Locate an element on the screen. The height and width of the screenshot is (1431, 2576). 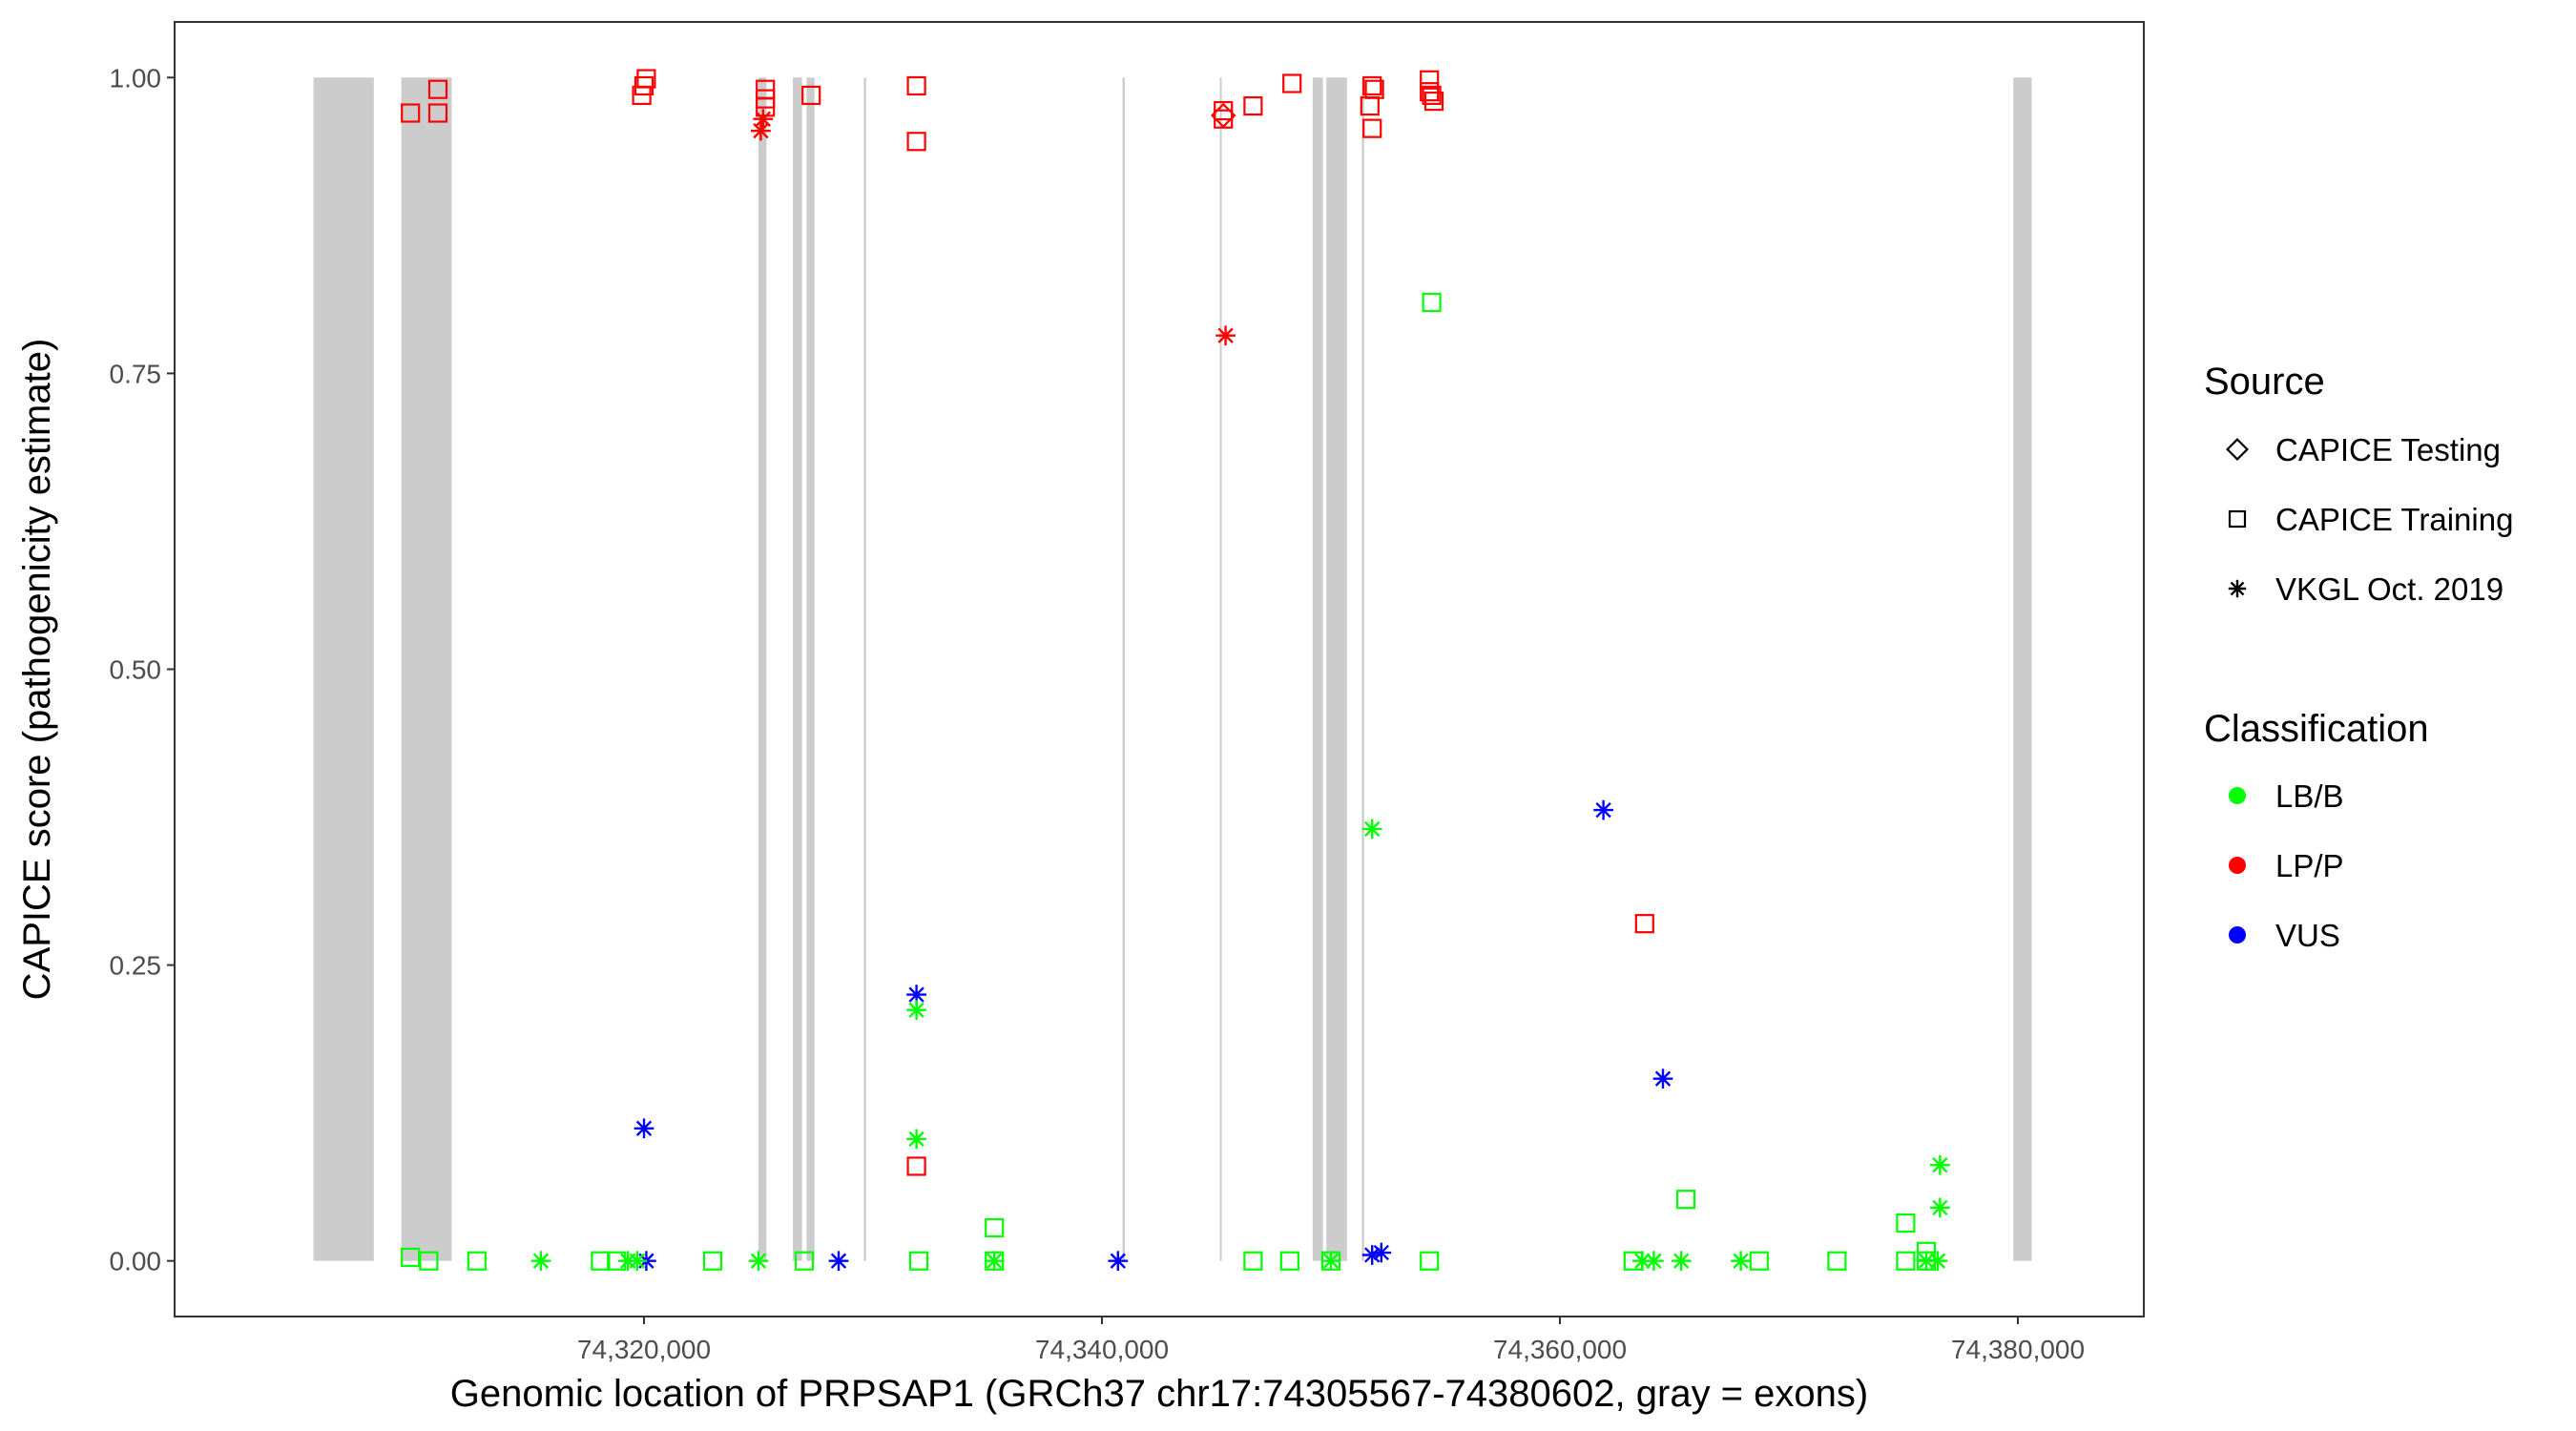
x-tick-label: 74,380,000 is located at coordinates (2018, 1349).